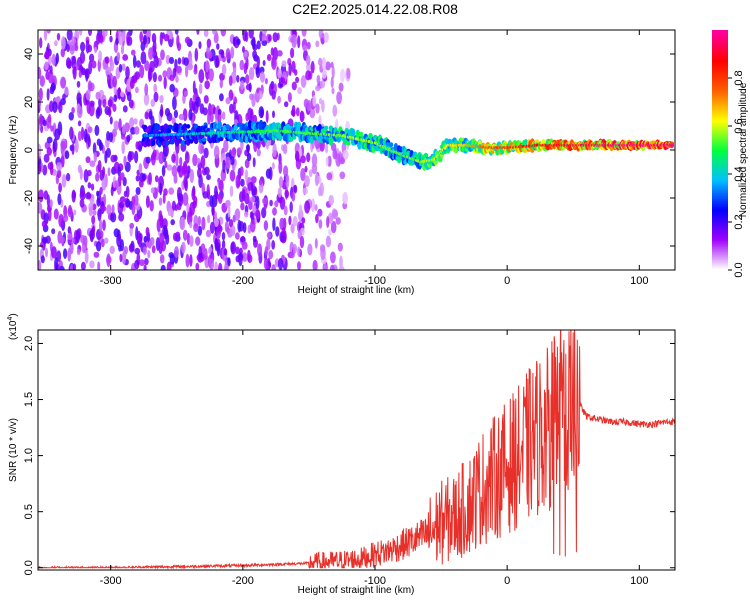  What do you see at coordinates (375, 281) in the screenshot?
I see `x-tick-label: -100` at bounding box center [375, 281].